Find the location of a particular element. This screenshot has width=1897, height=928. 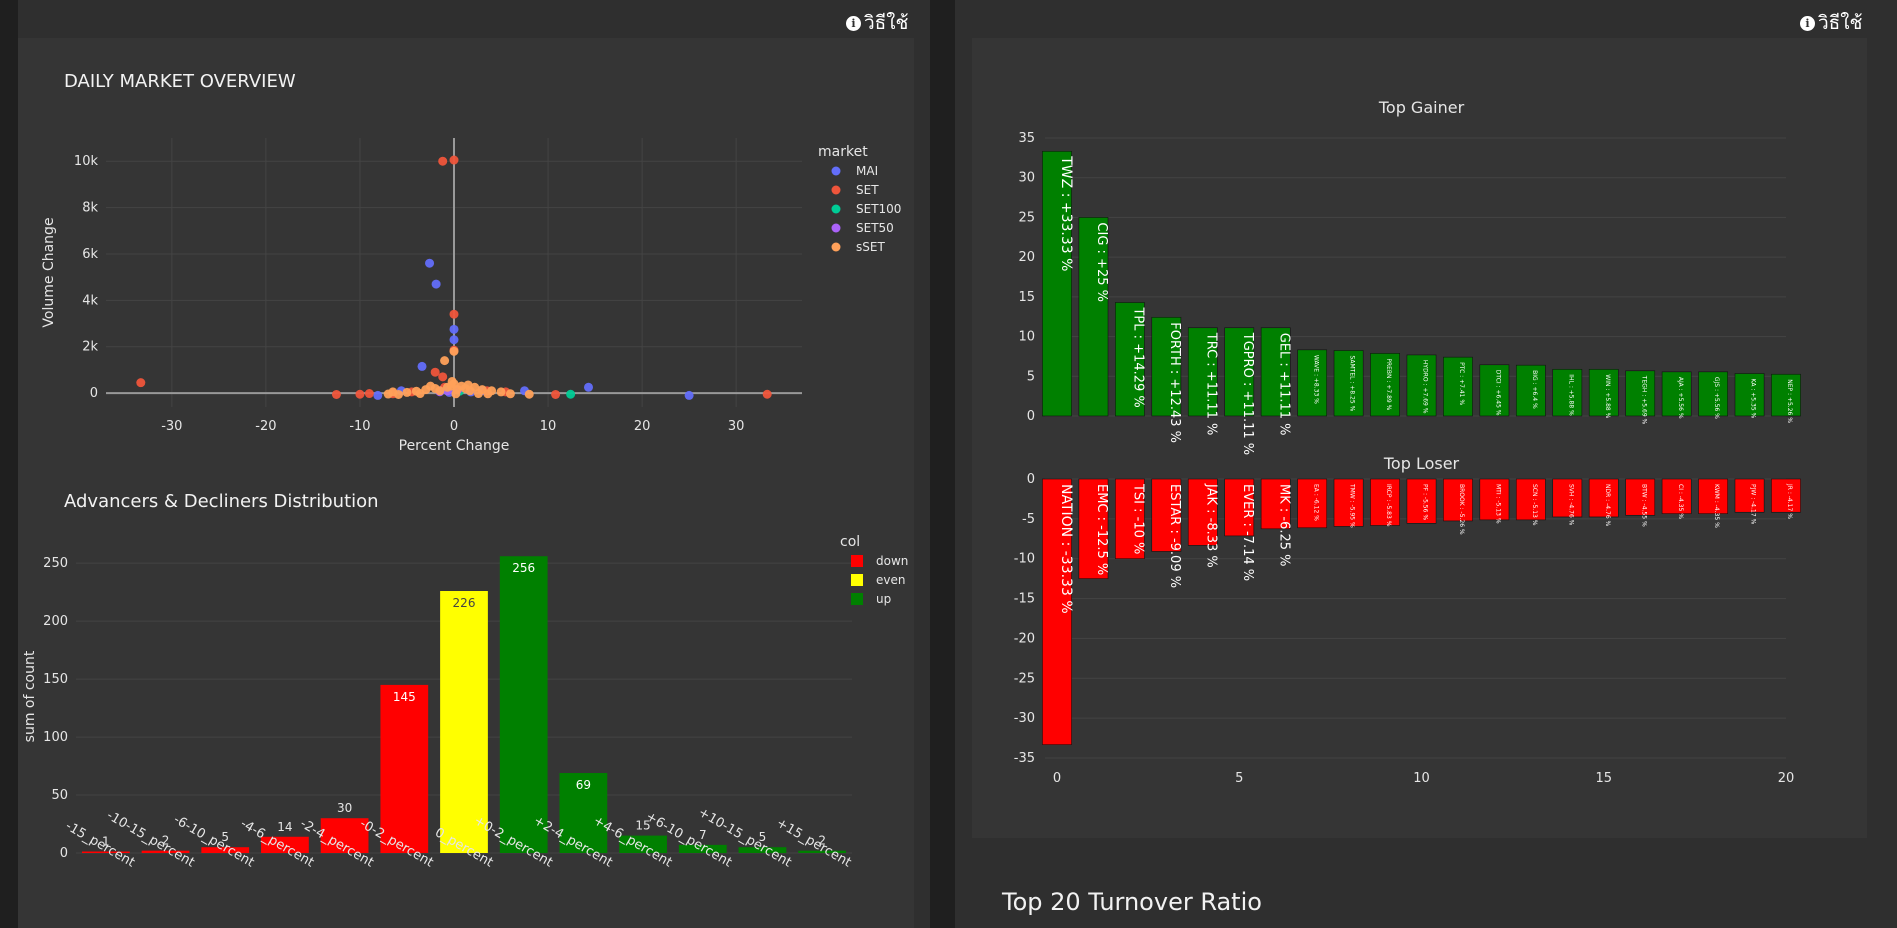

gainer-bar-label: DTCI : +6.45 % is located at coordinates (1498, 393).